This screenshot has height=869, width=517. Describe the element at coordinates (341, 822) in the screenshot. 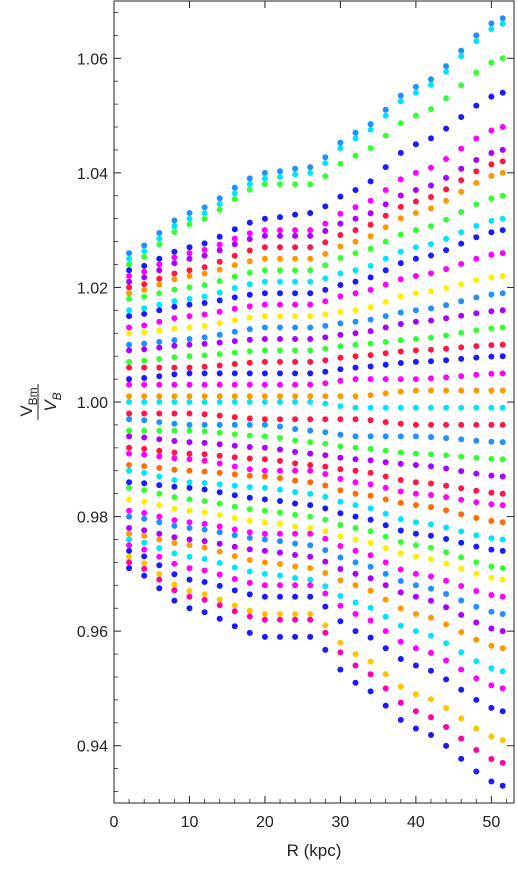

I see `x-tick-label: 30` at that location.